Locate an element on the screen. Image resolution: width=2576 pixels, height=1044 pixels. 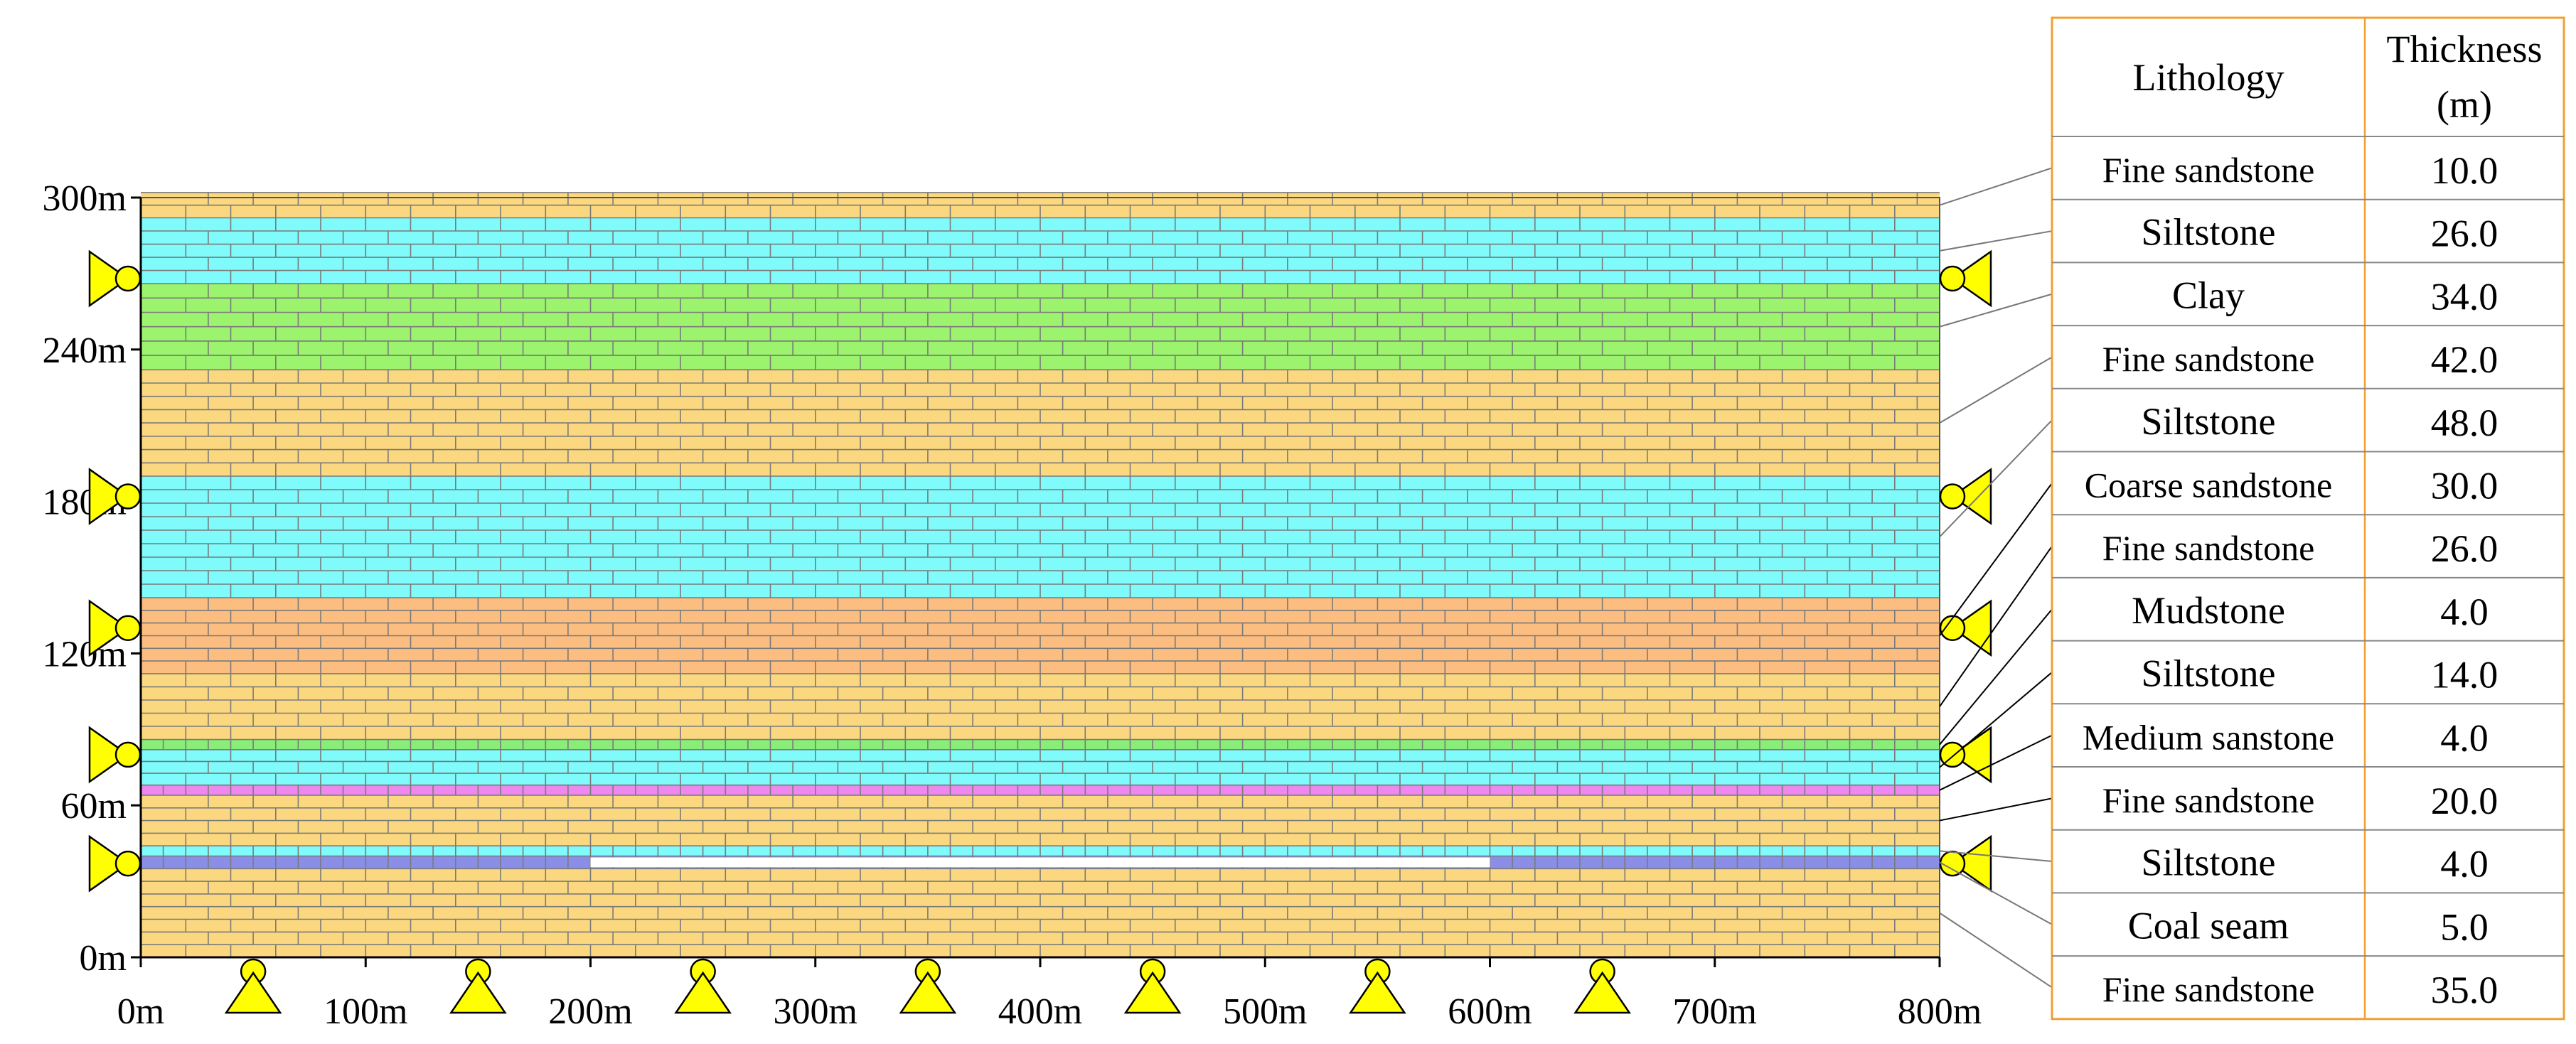
header-thickness-unit: (m) is located at coordinates (2464, 104).